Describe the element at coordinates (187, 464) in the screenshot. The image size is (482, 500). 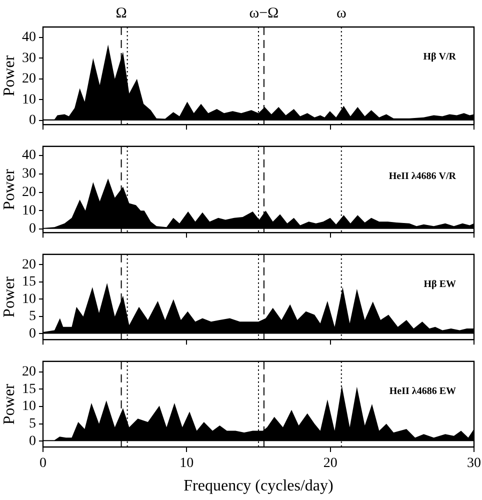
I see `x-tick-label: 10` at that location.